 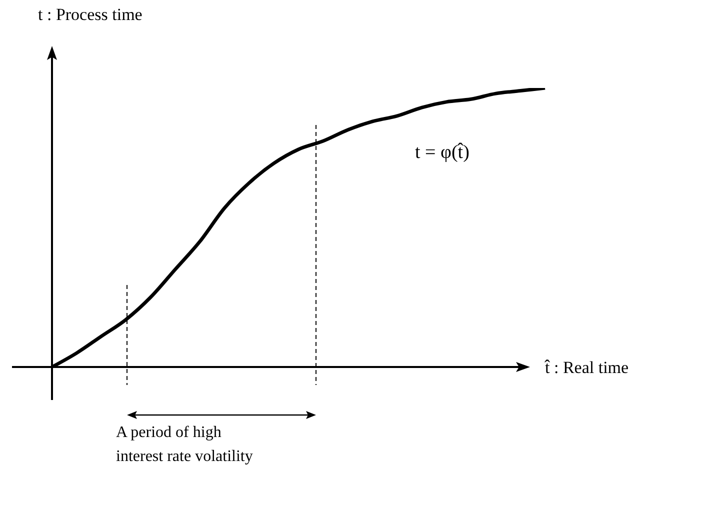 What do you see at coordinates (185, 445) in the screenshot?
I see `text: A period of high interest rate volatility` at bounding box center [185, 445].